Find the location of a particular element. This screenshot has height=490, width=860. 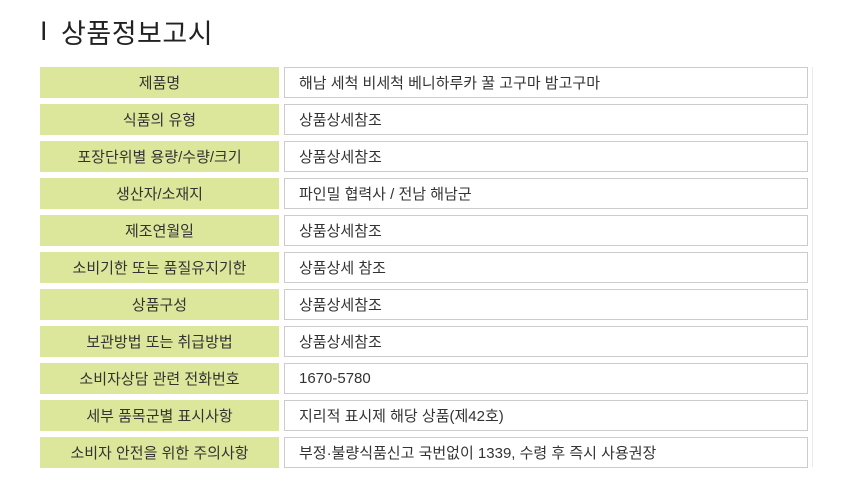

table-row: 식품의 유형 상품상세참조 is located at coordinates (424, 119).